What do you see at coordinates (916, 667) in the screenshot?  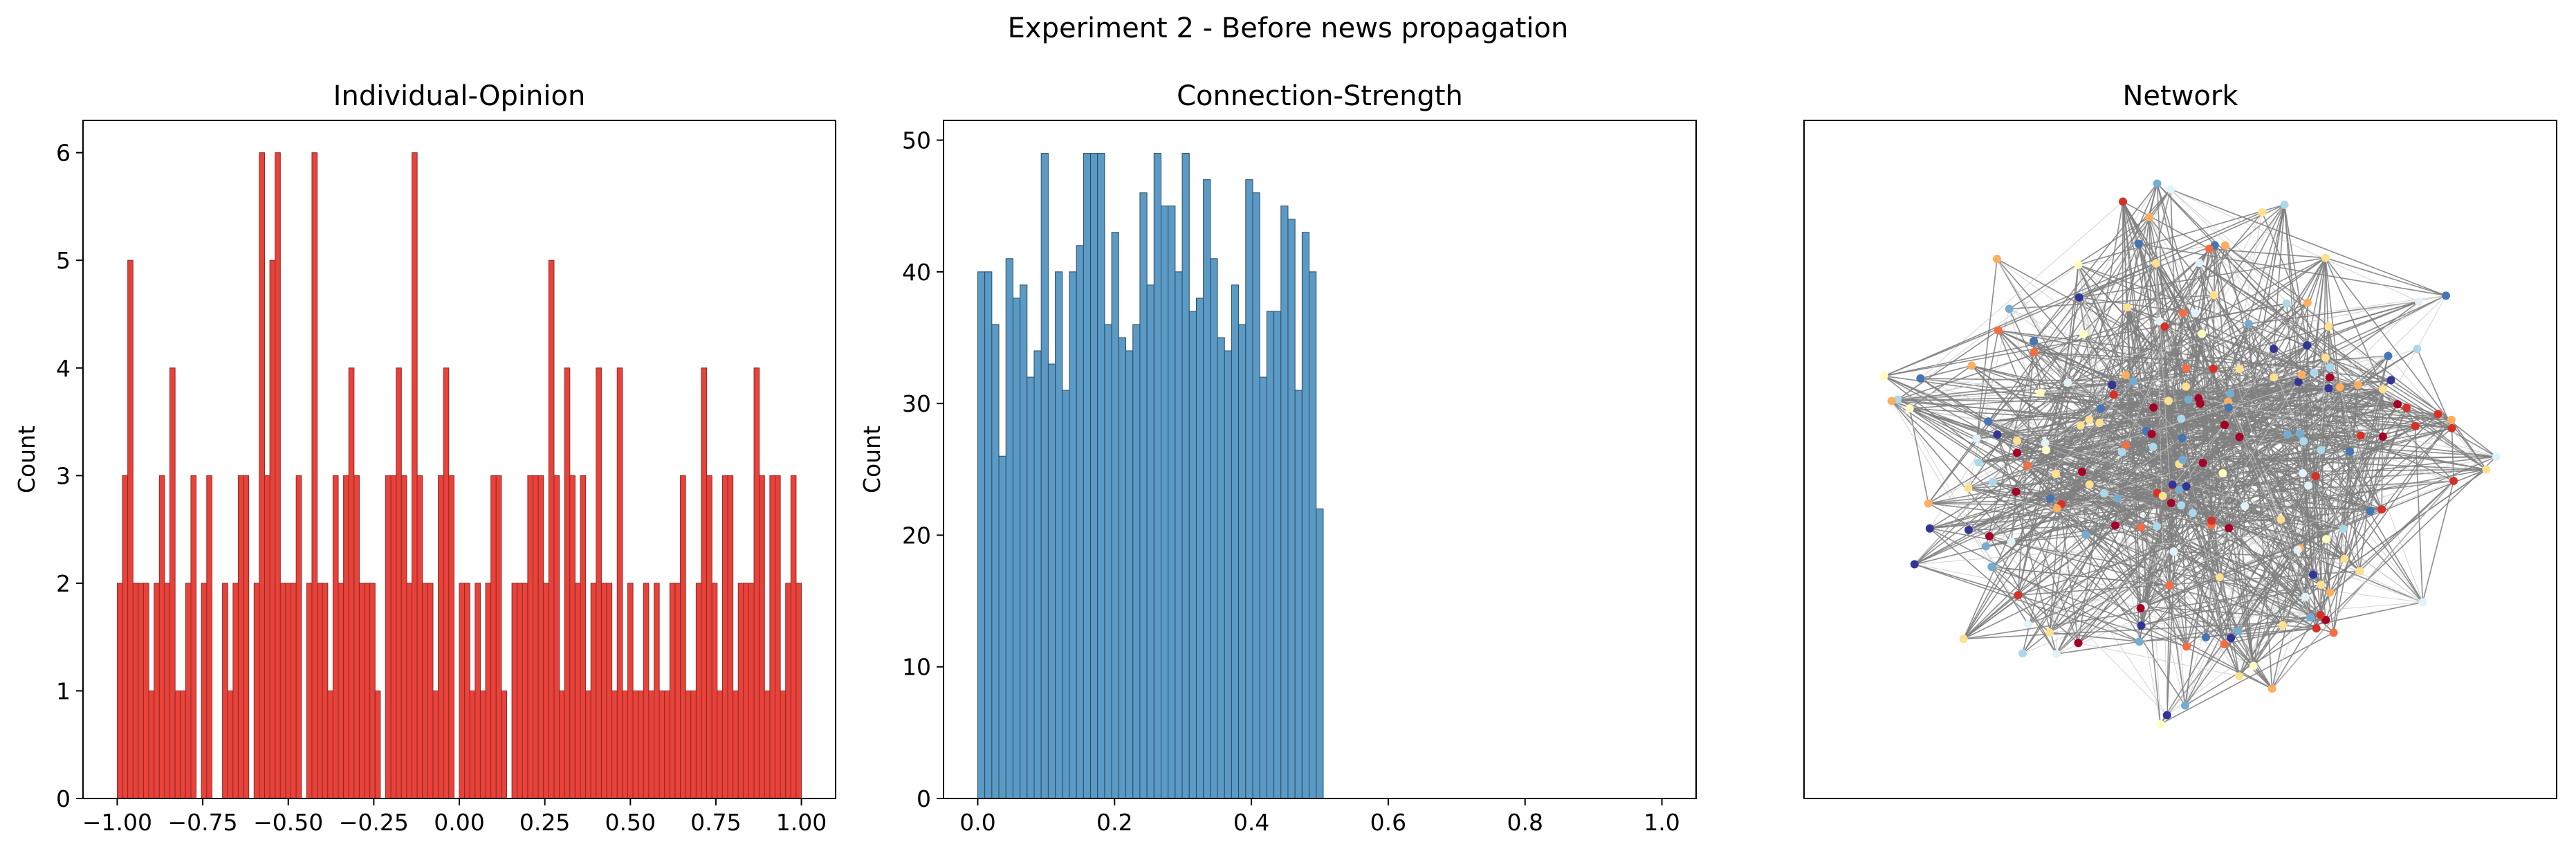 I see `strength-histogram-ytick-label: 10` at bounding box center [916, 667].